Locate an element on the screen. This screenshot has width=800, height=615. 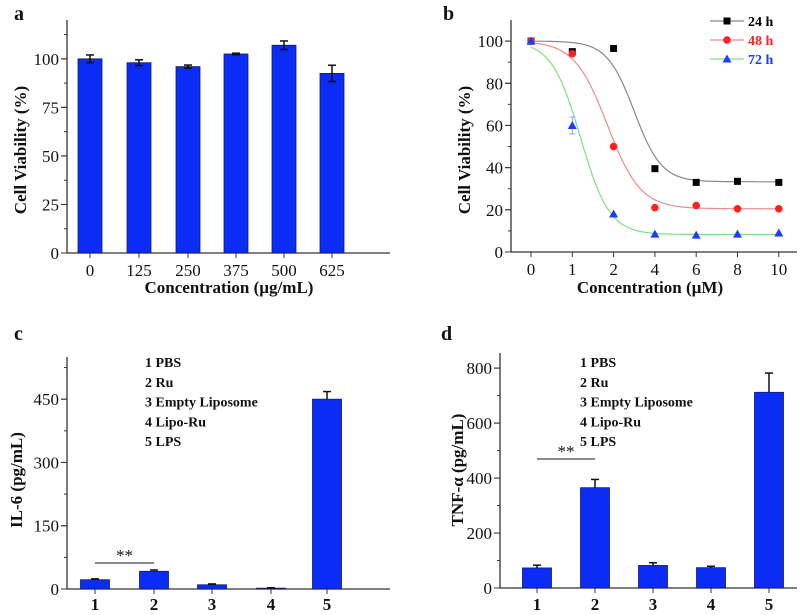
legend-label: 48 h is located at coordinates (761, 41).